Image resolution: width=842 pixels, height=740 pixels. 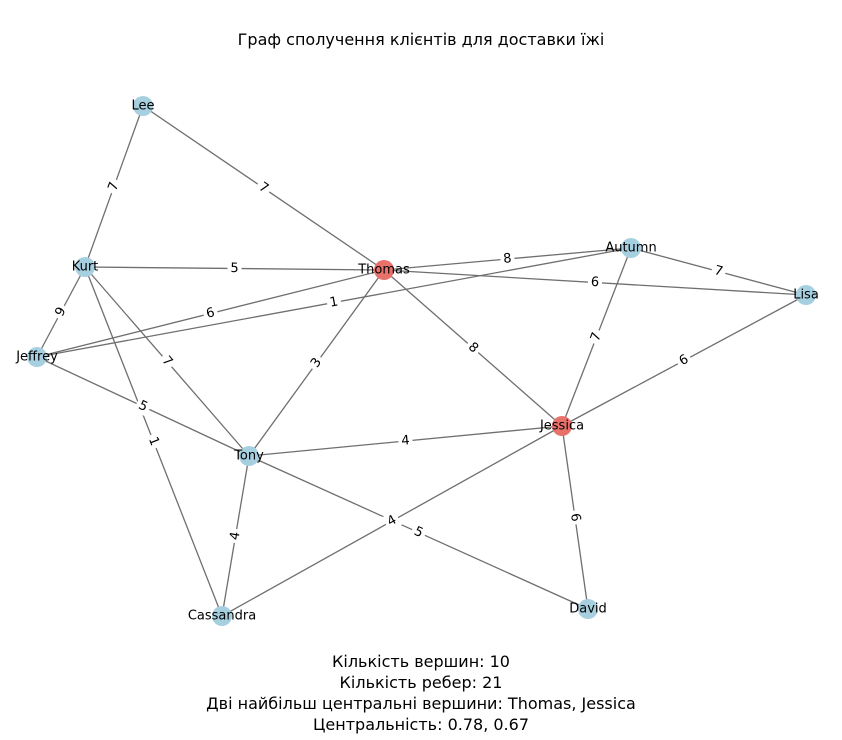 I want to click on node-tony, so click(x=249, y=456).